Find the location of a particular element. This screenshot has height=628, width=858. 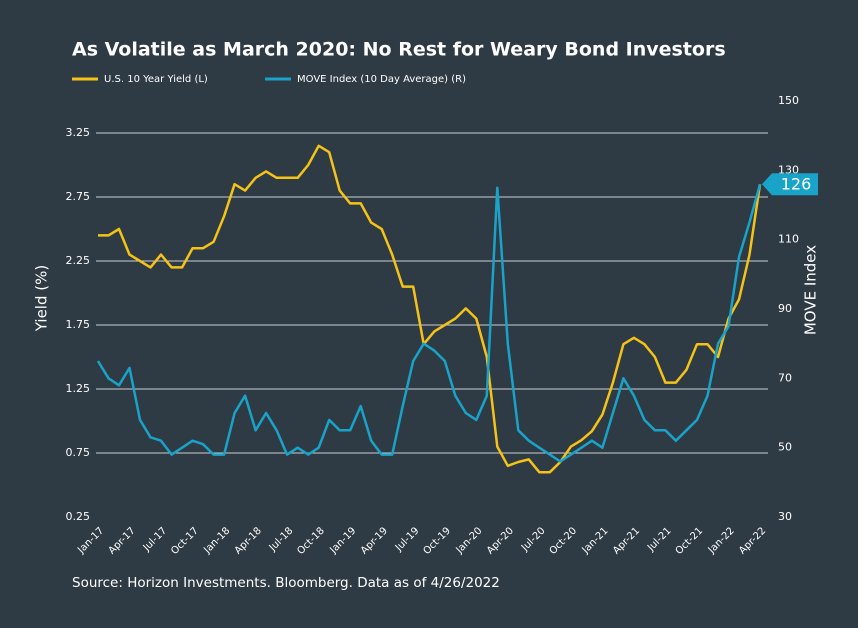

annotation-label: 126 is located at coordinates (796, 184).